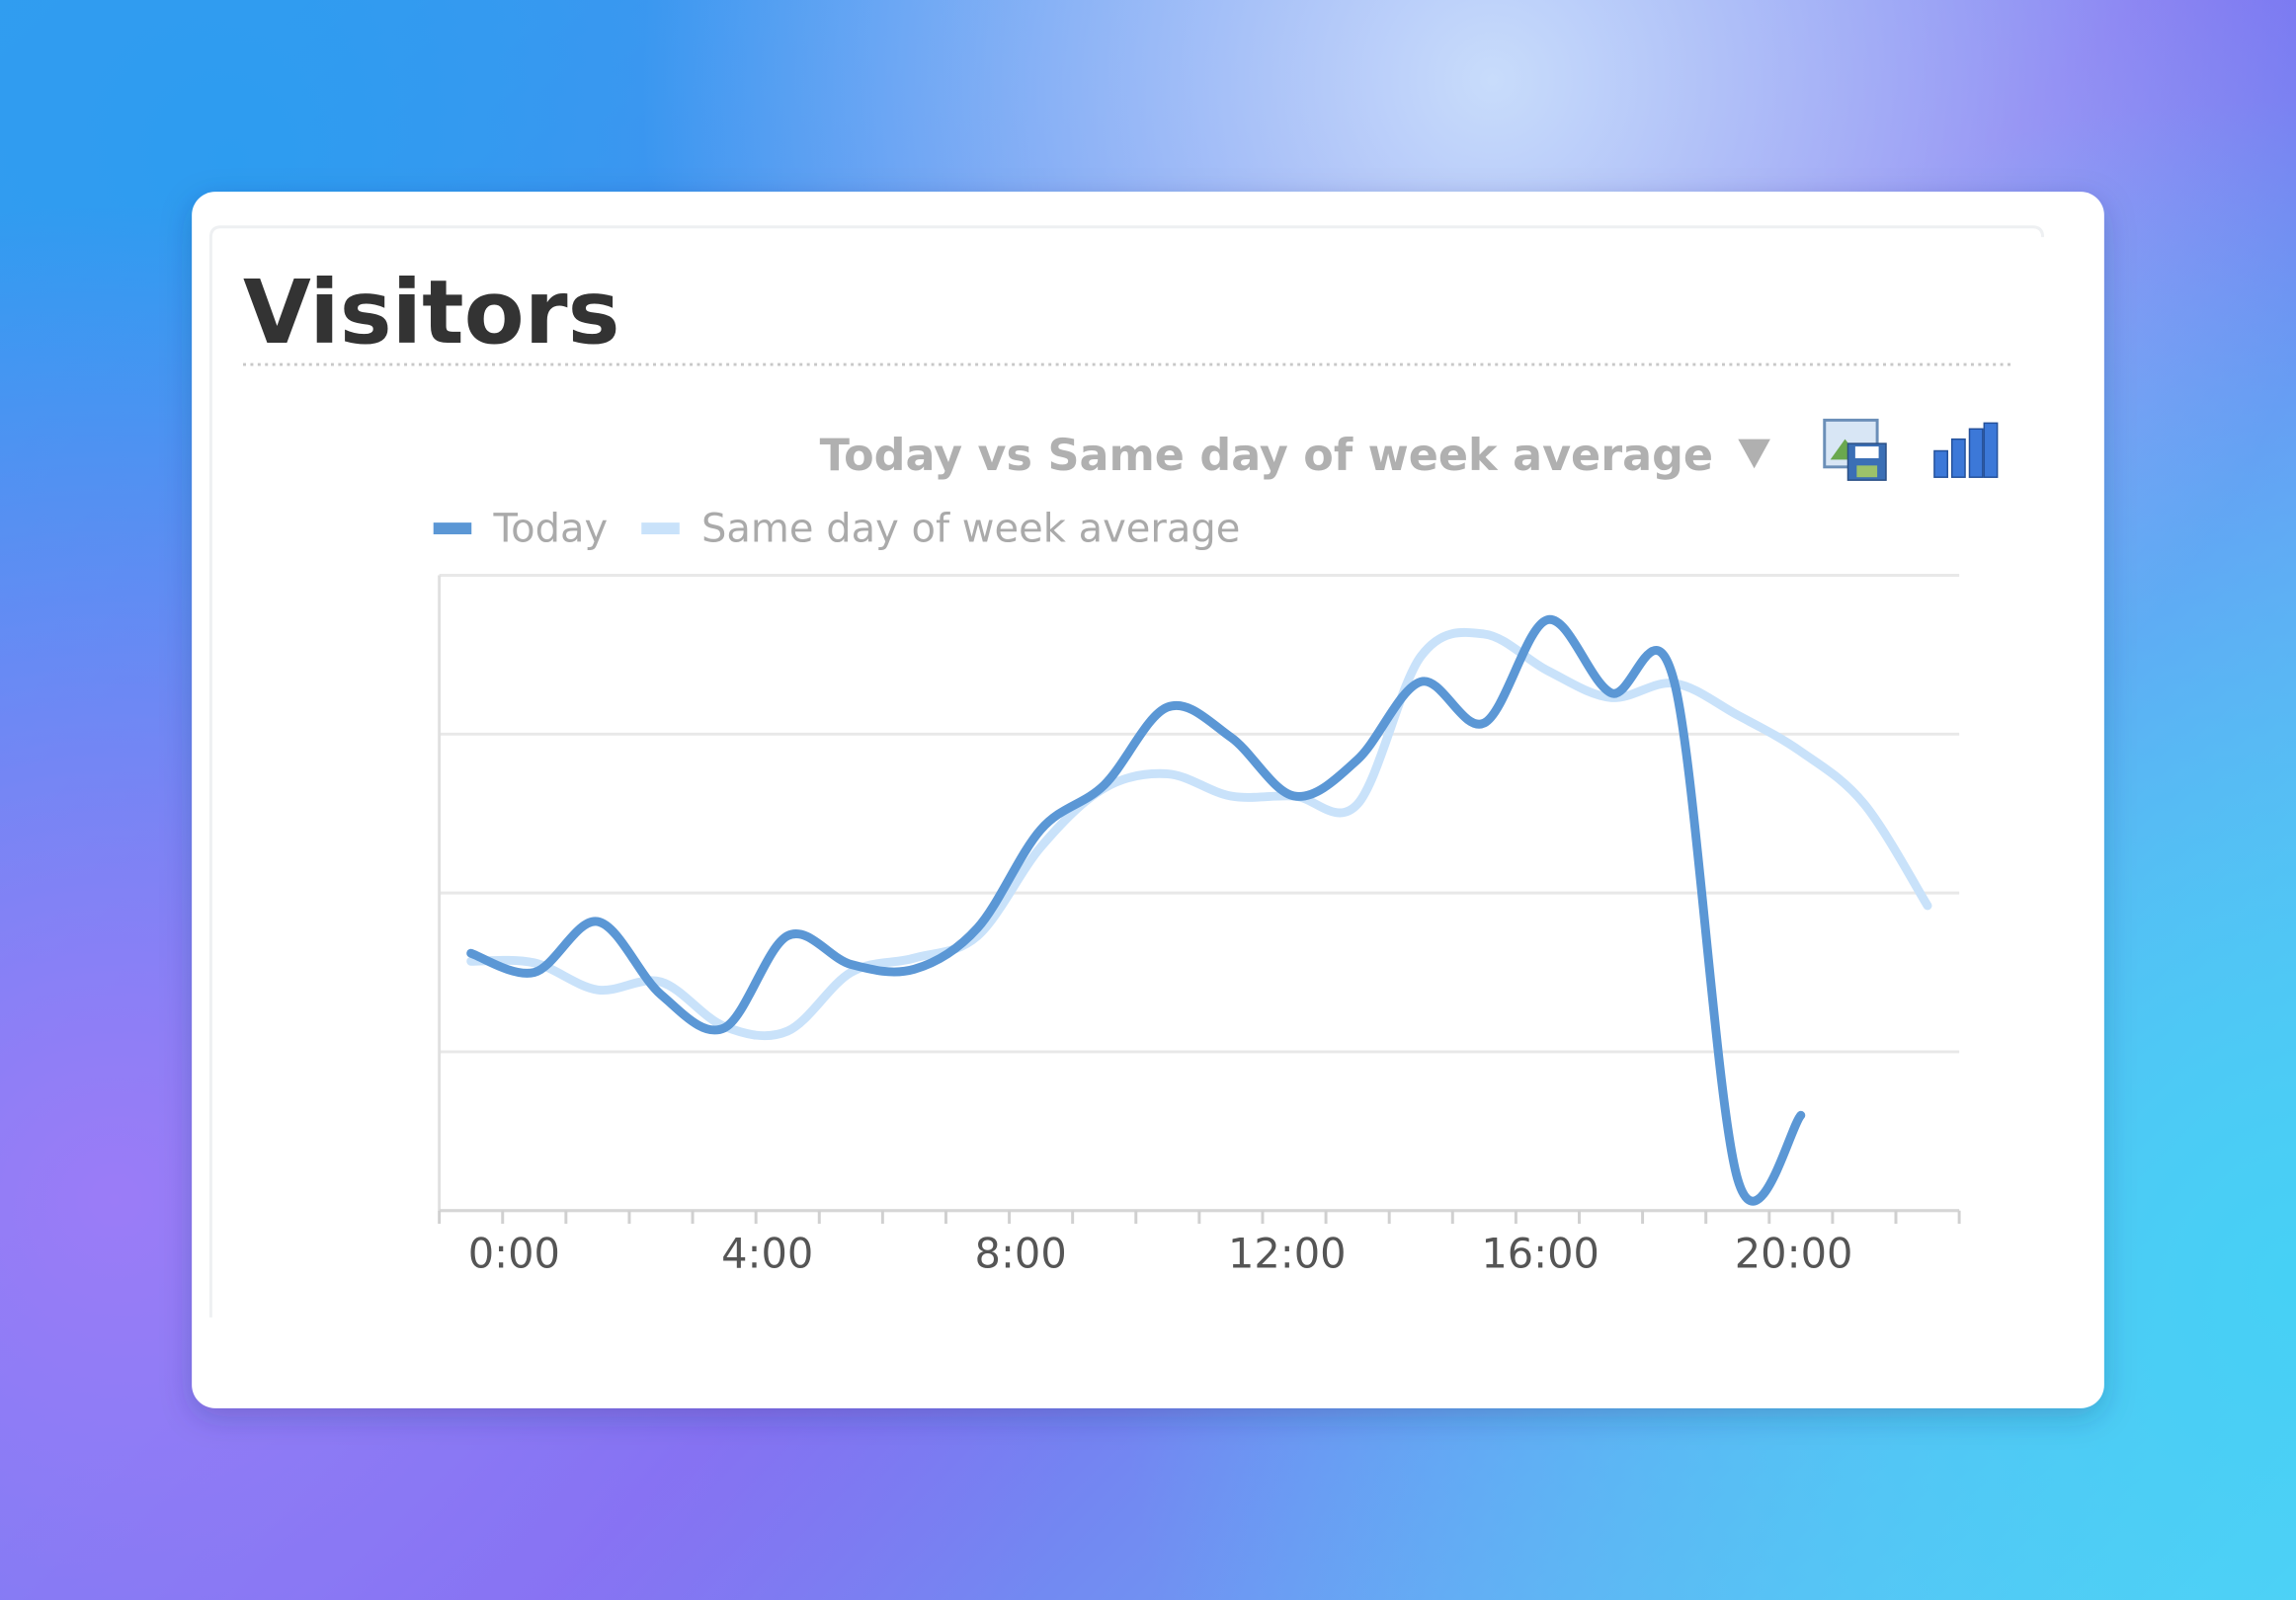 Image resolution: width=2296 pixels, height=1600 pixels. What do you see at coordinates (1266, 456) in the screenshot?
I see `period-selector: Today vs Same day of week average` at bounding box center [1266, 456].